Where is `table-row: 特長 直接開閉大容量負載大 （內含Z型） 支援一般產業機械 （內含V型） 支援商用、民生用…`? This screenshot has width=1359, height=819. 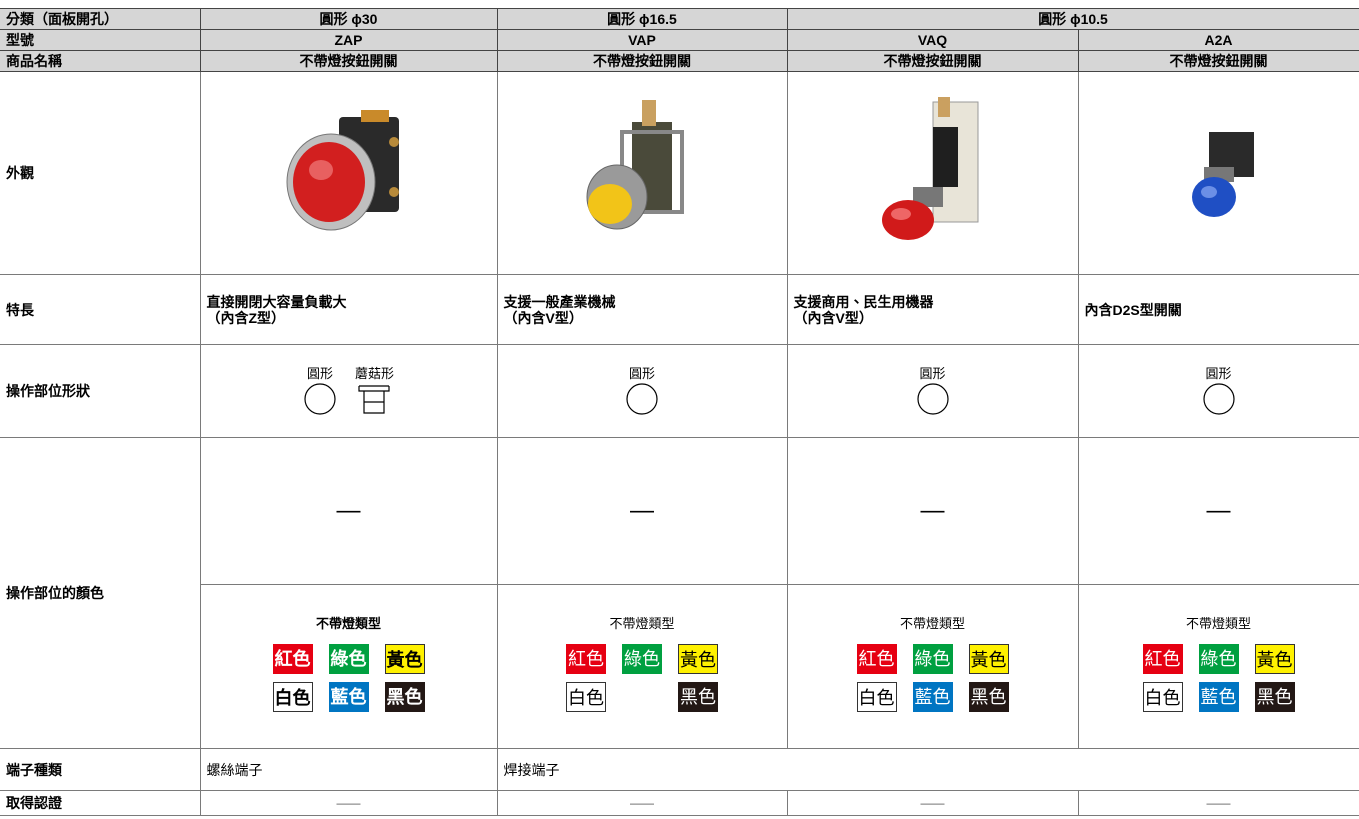 table-row: 特長 直接開閉大容量負載大 （內含Z型） 支援一般產業機械 （內含V型） 支援商用、民生用… is located at coordinates (679, 309).